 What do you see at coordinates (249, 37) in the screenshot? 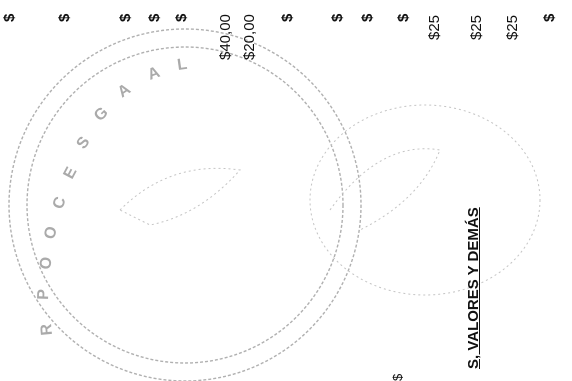
I see `amount-20: $20,00` at bounding box center [249, 37].